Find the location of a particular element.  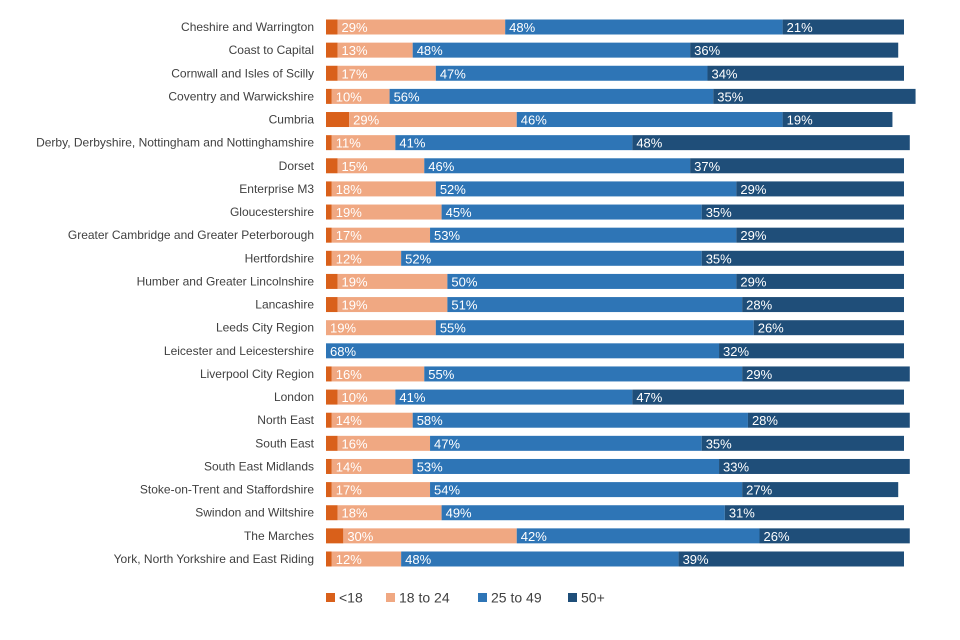

data-label-stoke-on-trent-and-staffordshire-series-3: 27% is located at coordinates (759, 490).